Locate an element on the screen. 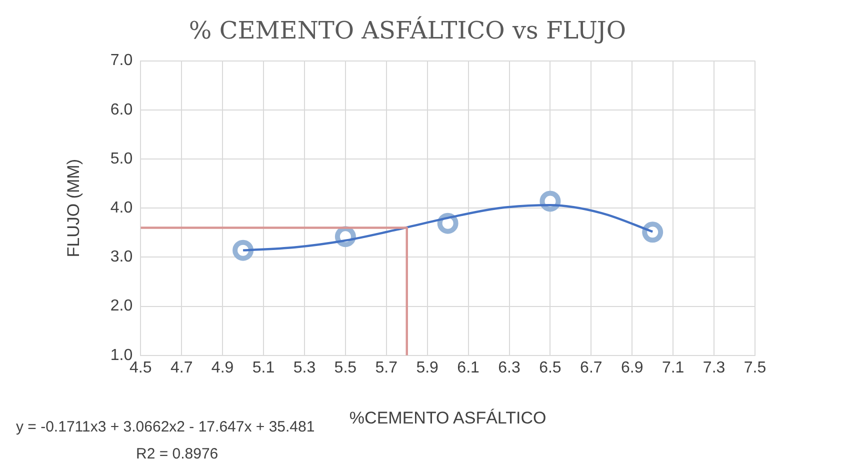  y-axis-title: FLUJO (MM) is located at coordinates (73, 208).